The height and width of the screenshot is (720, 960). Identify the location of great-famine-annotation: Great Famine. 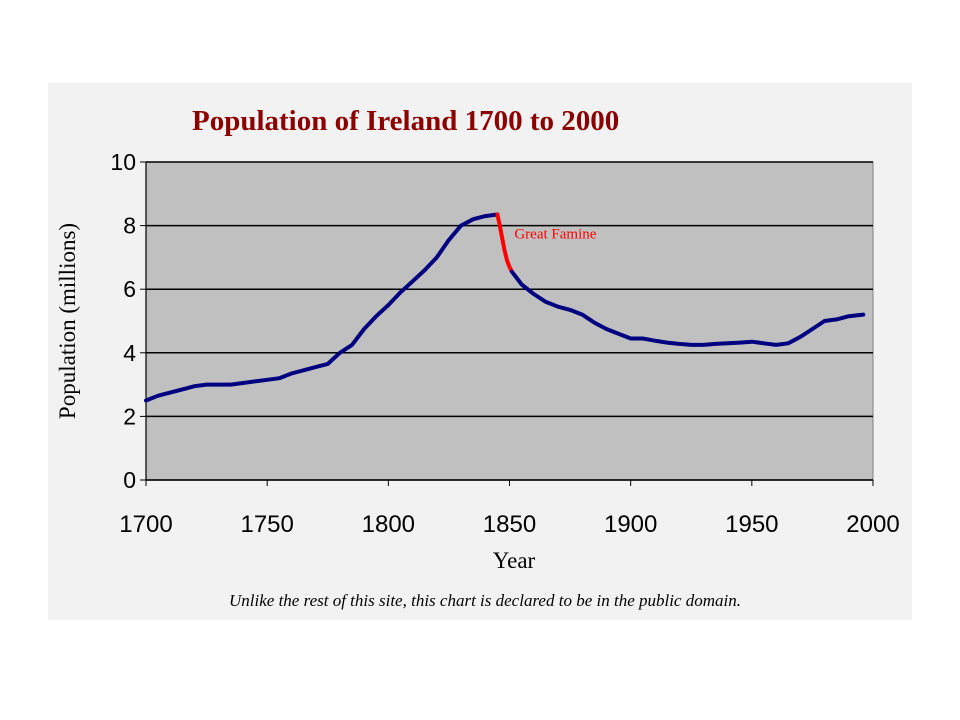
(555, 234).